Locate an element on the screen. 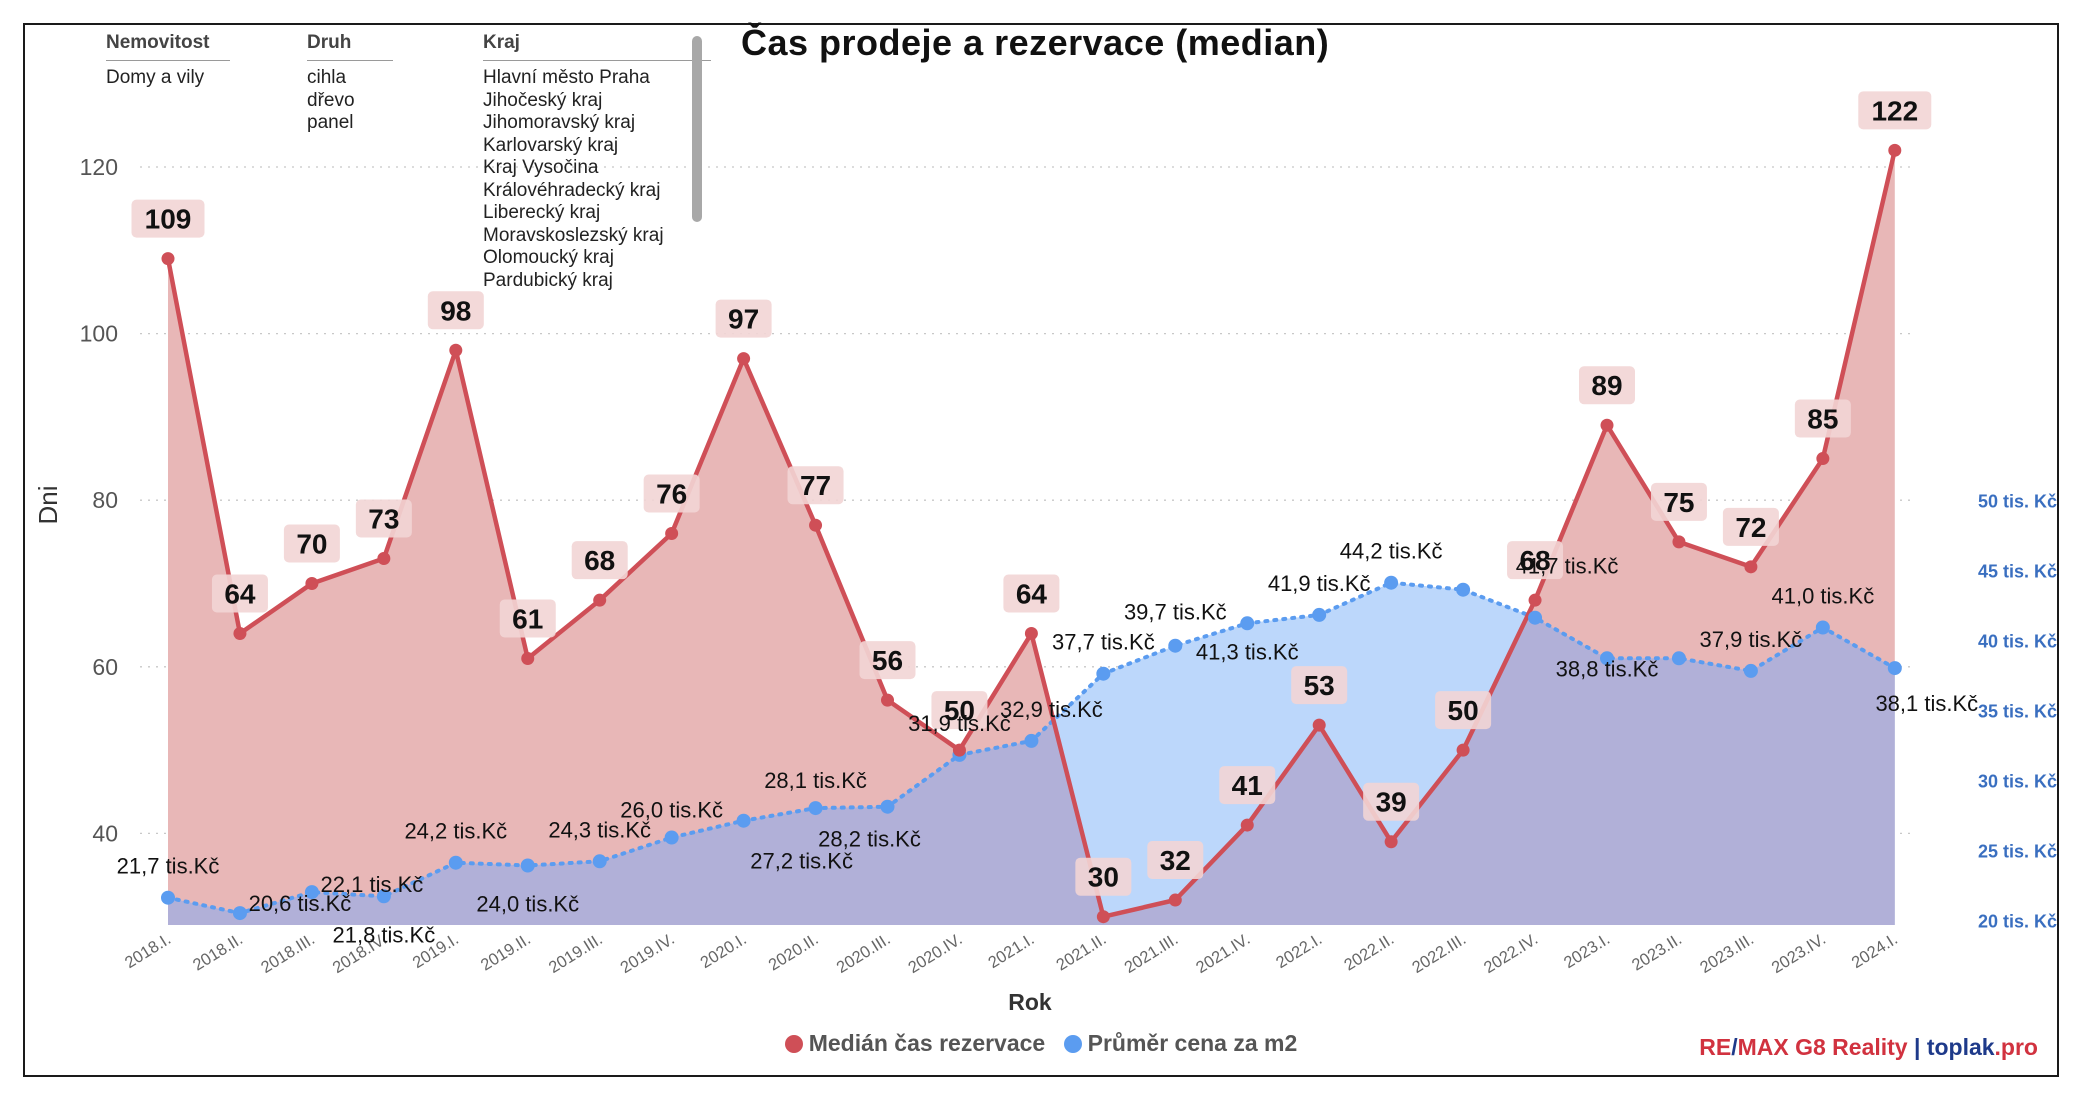  data-label-cena: 41,7 tis.Kč is located at coordinates (1567, 566).